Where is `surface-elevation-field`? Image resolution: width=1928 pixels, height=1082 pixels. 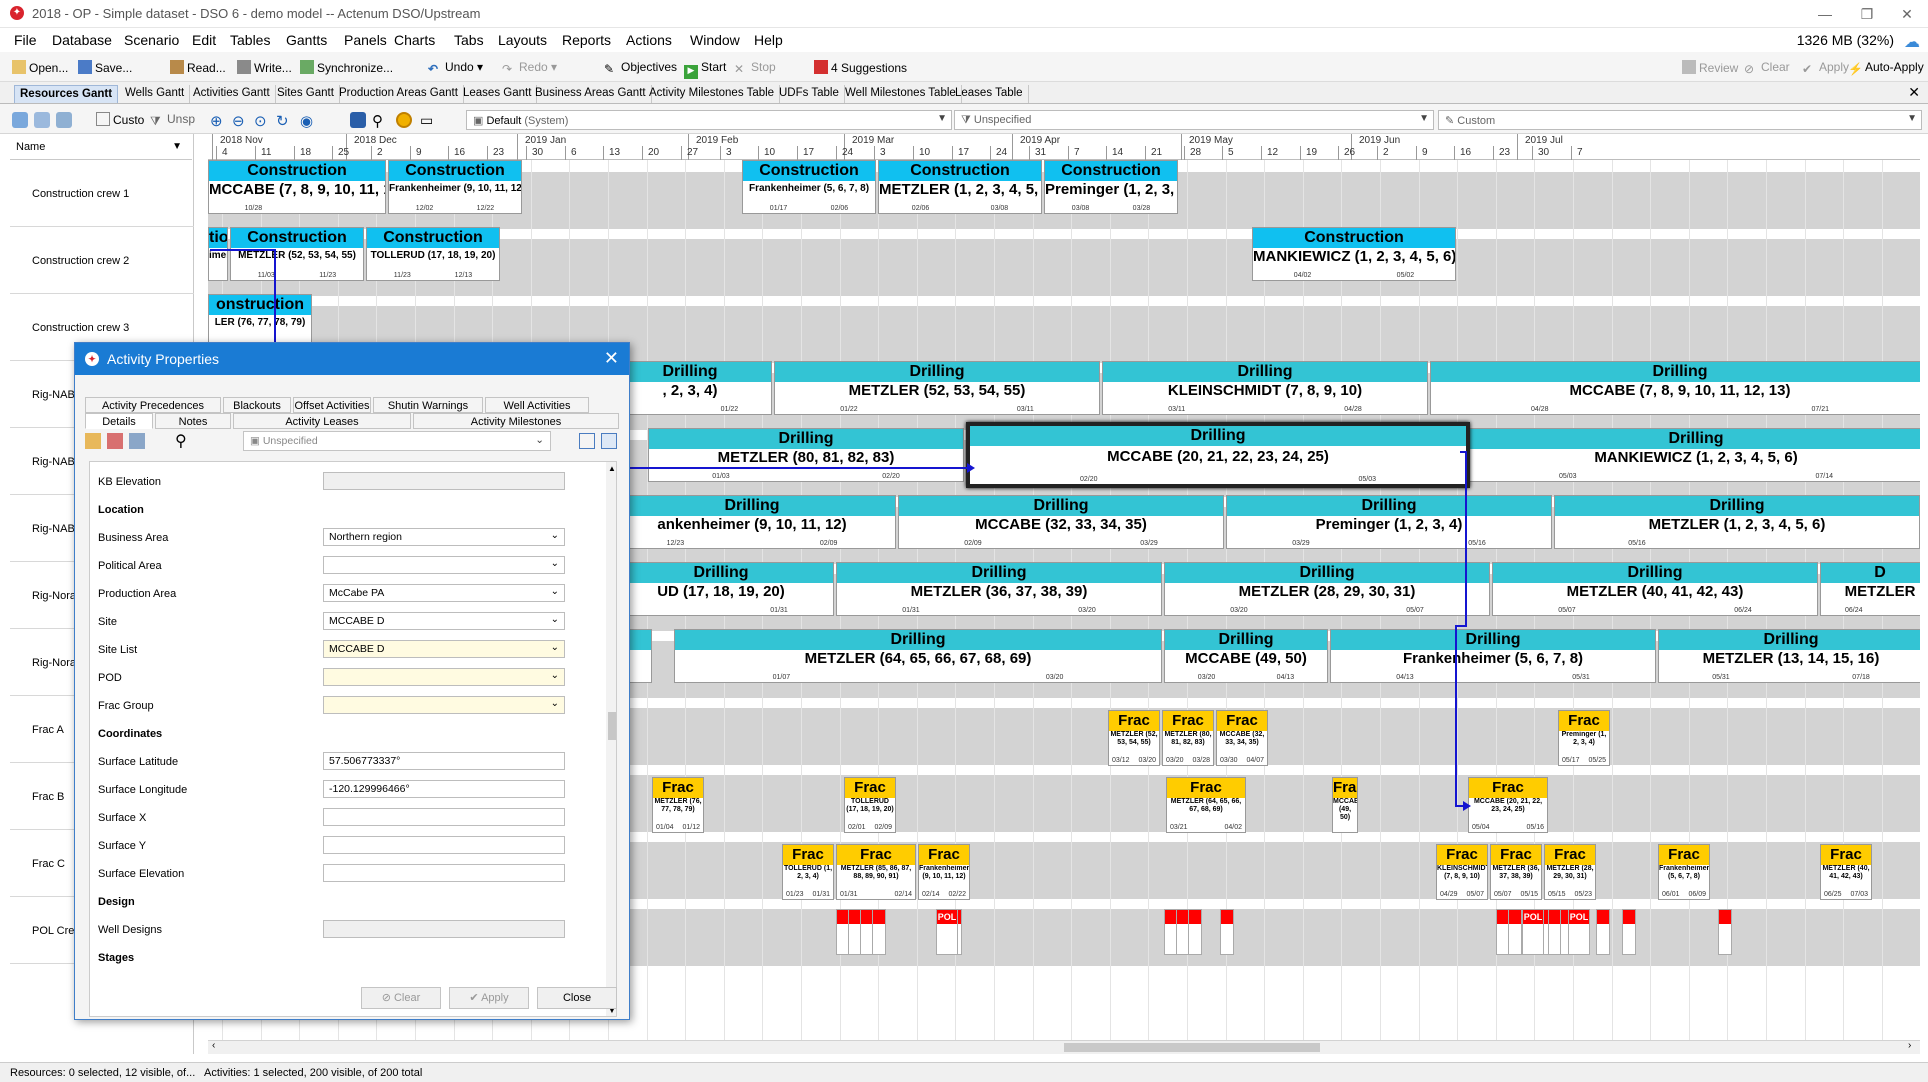
surface-elevation-field is located at coordinates (444, 873).